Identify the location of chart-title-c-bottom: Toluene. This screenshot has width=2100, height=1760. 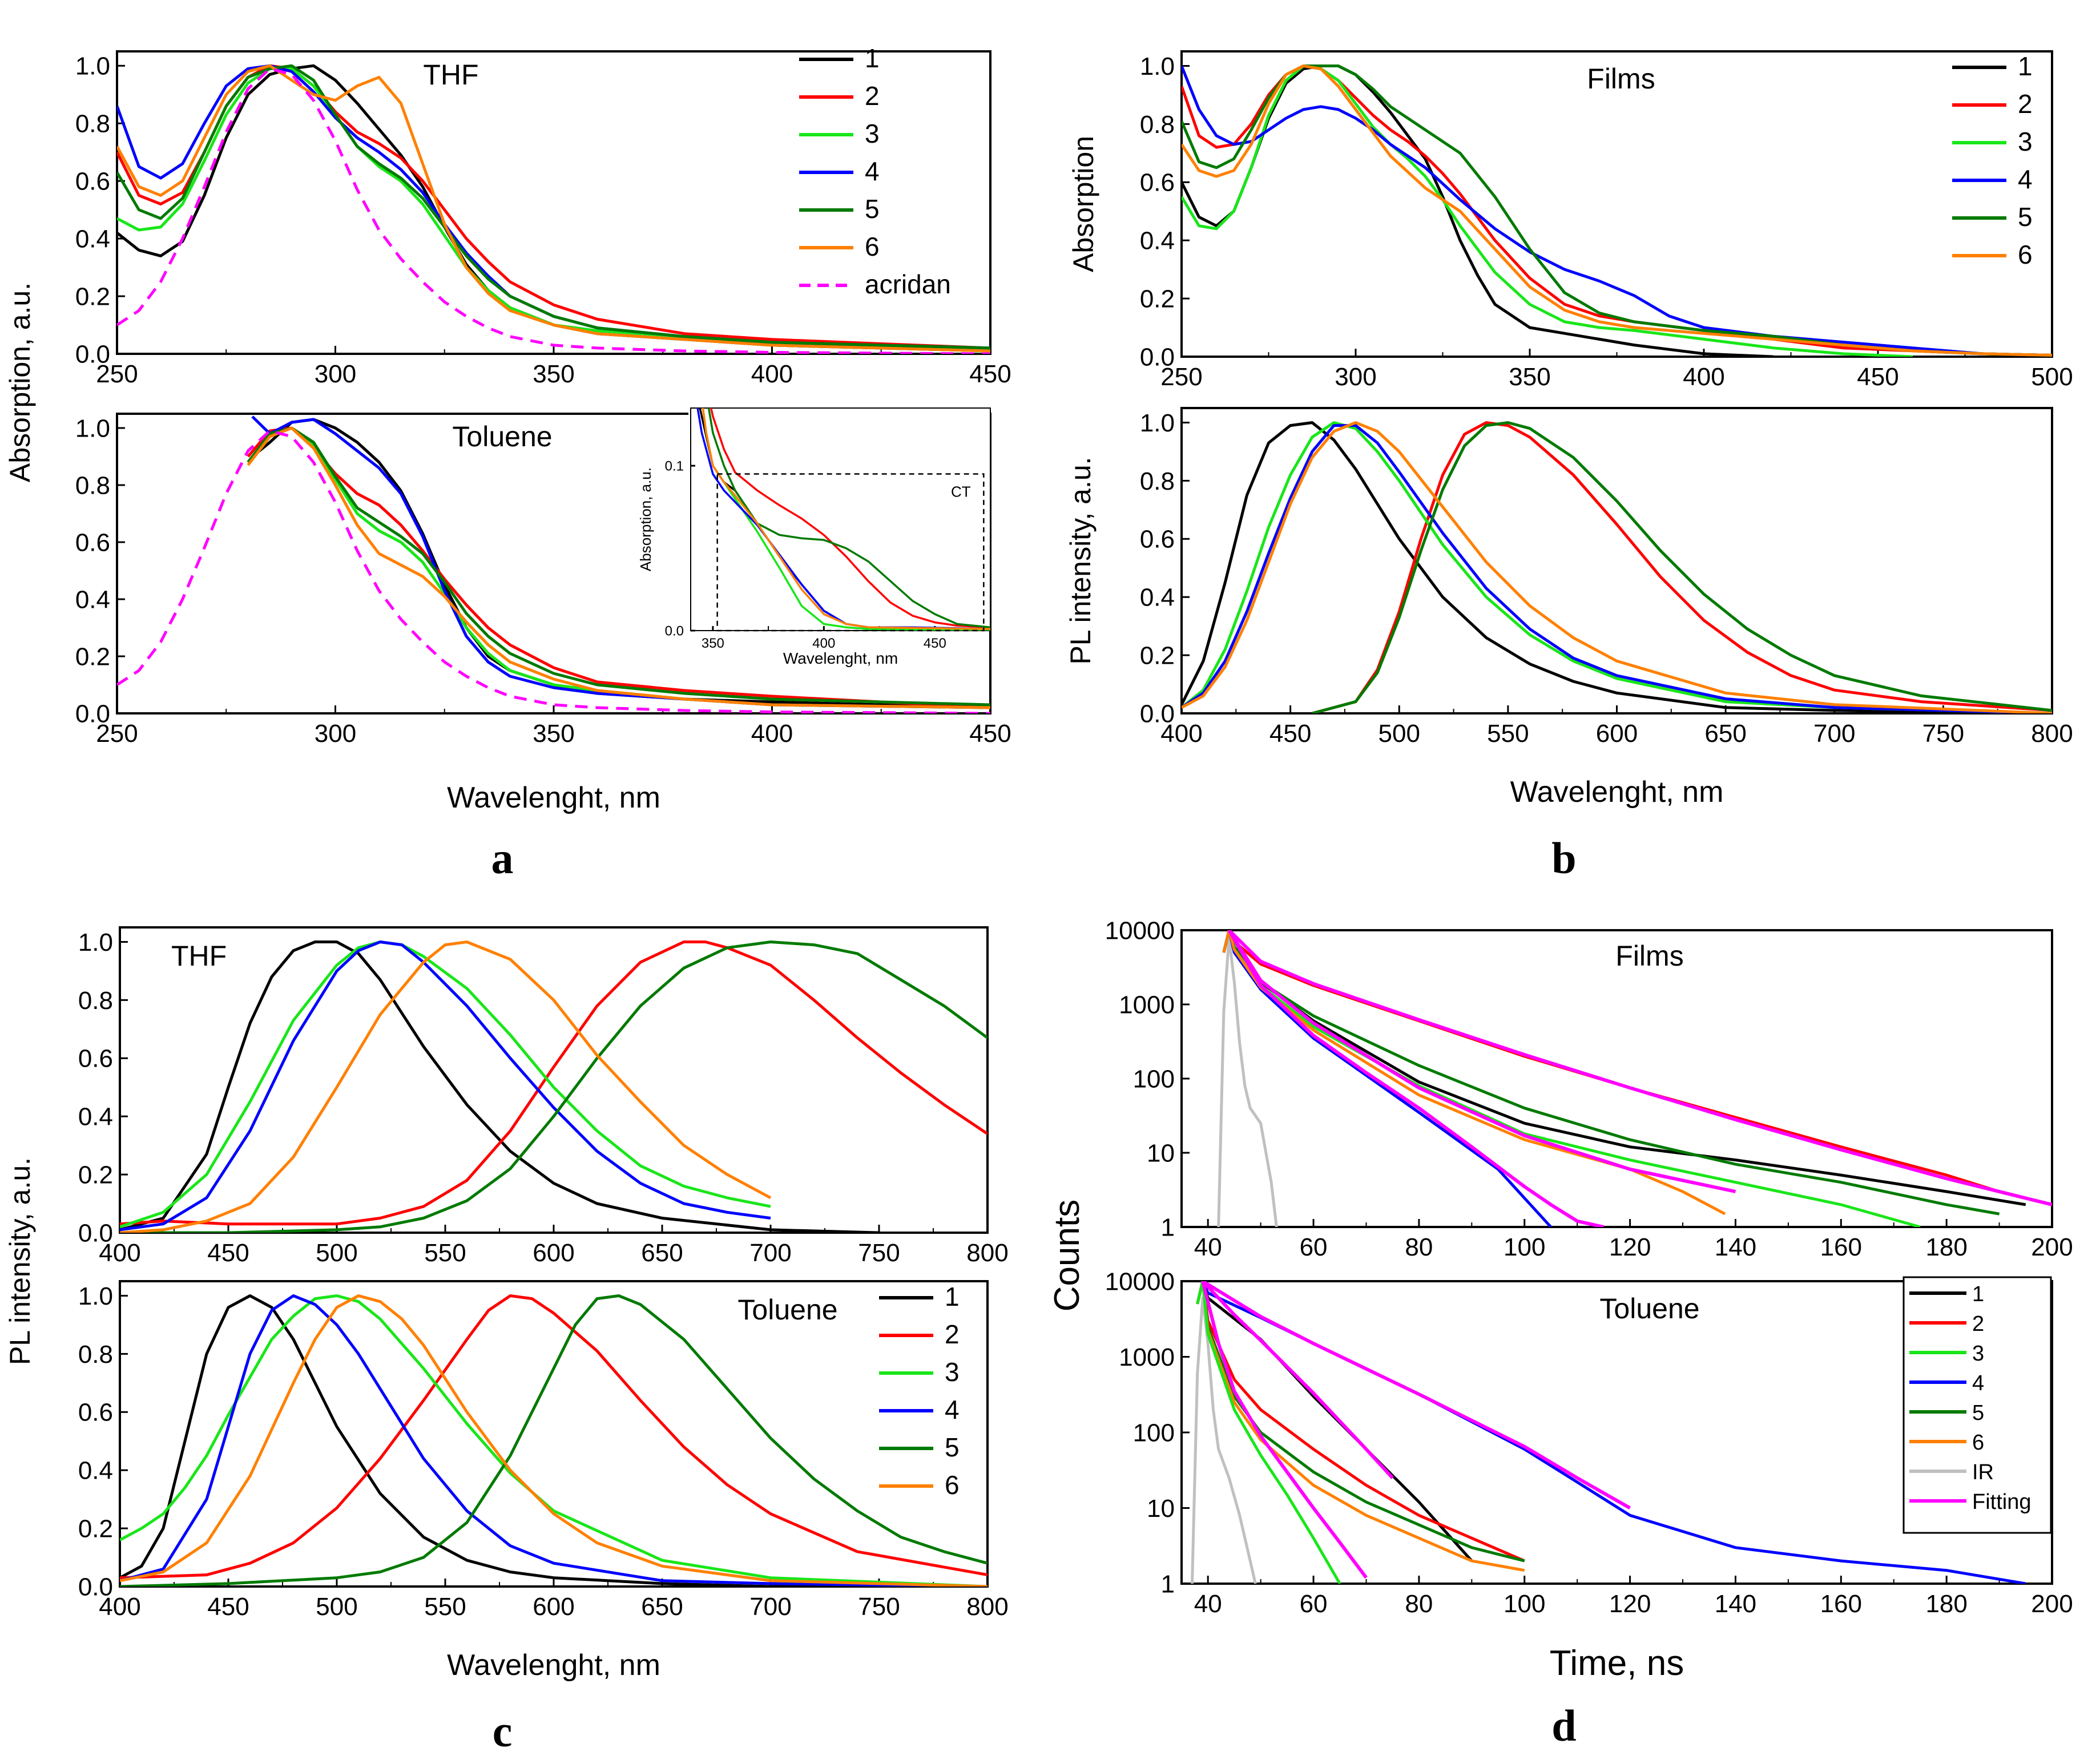
(787, 1310).